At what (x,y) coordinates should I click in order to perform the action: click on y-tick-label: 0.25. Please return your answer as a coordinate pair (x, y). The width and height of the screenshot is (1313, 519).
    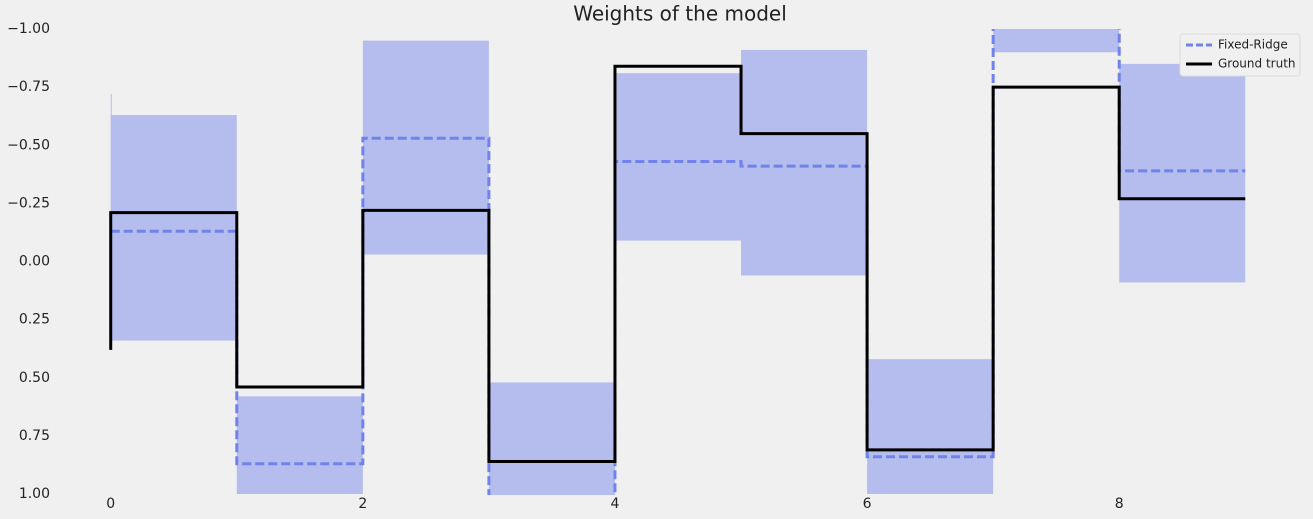
    Looking at the image, I should click on (34, 320).